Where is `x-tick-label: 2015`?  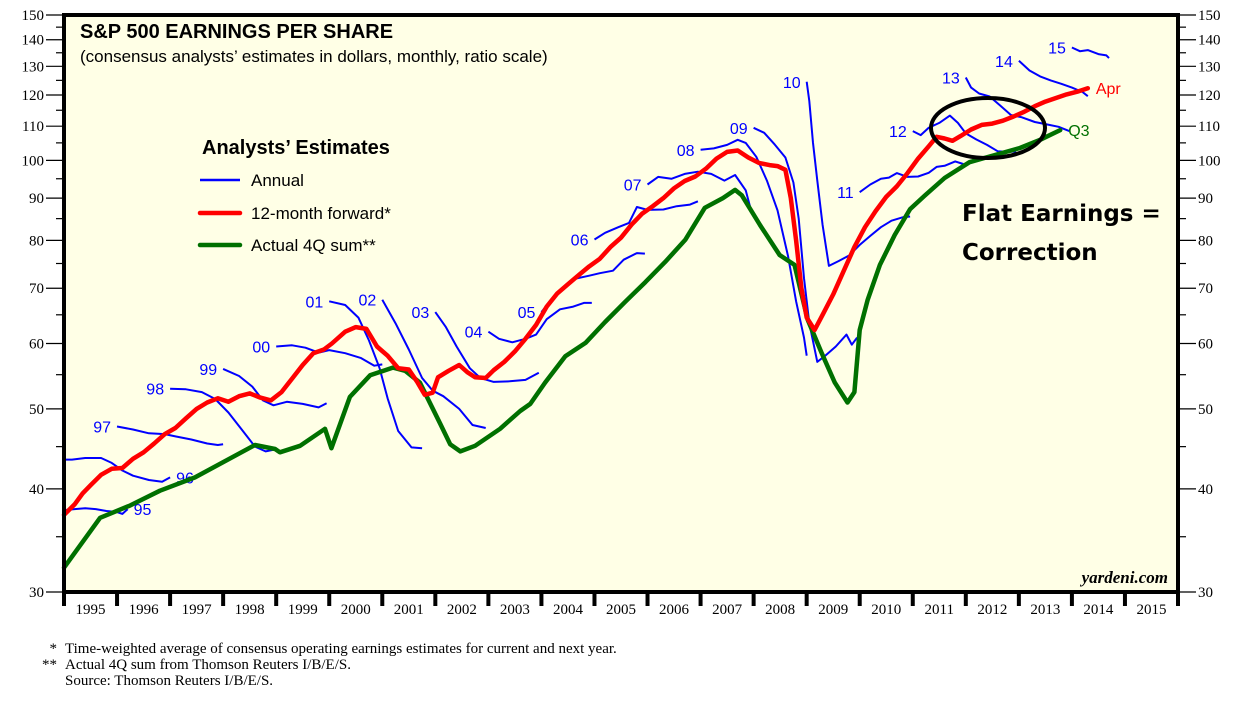 x-tick-label: 2015 is located at coordinates (1151, 610).